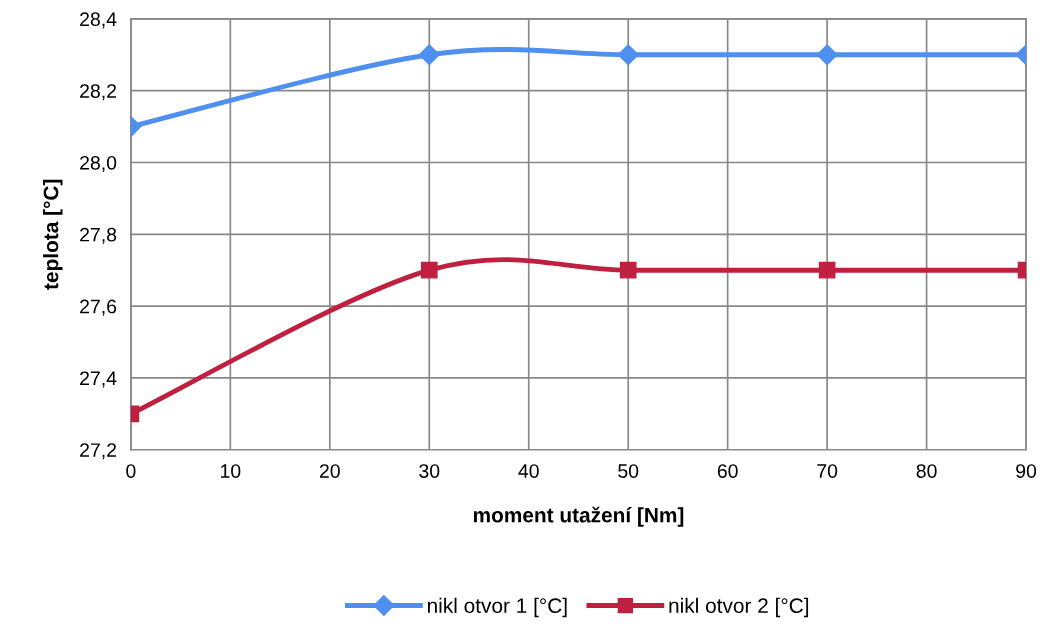 The width and height of the screenshot is (1047, 629). What do you see at coordinates (497, 607) in the screenshot?
I see `legend-label: nikl otvor 1 [°C]` at bounding box center [497, 607].